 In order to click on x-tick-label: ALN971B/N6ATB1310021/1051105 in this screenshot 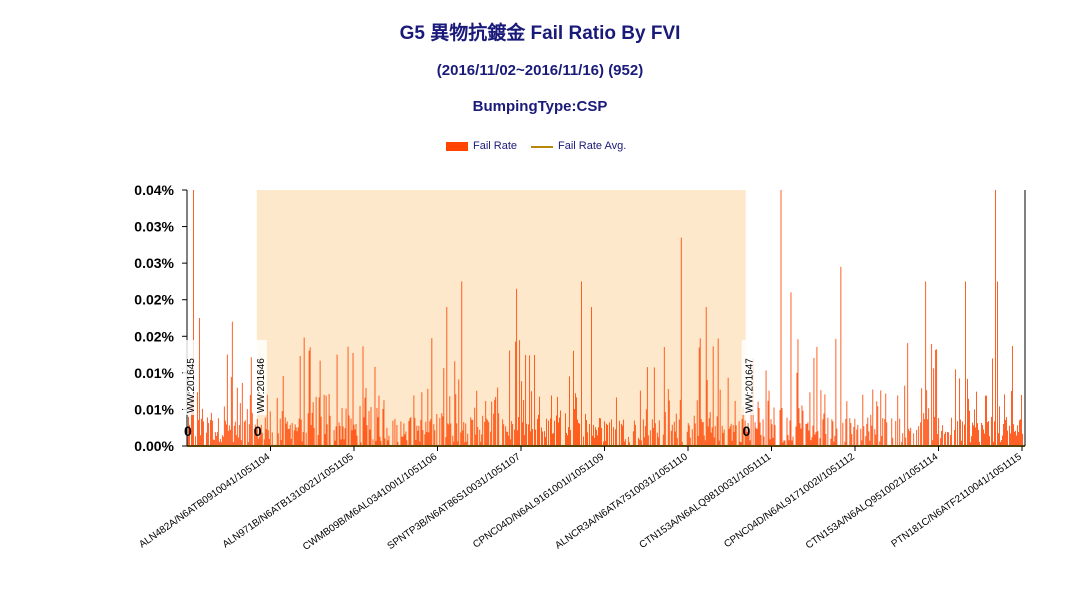, I will do `click(288, 500)`.